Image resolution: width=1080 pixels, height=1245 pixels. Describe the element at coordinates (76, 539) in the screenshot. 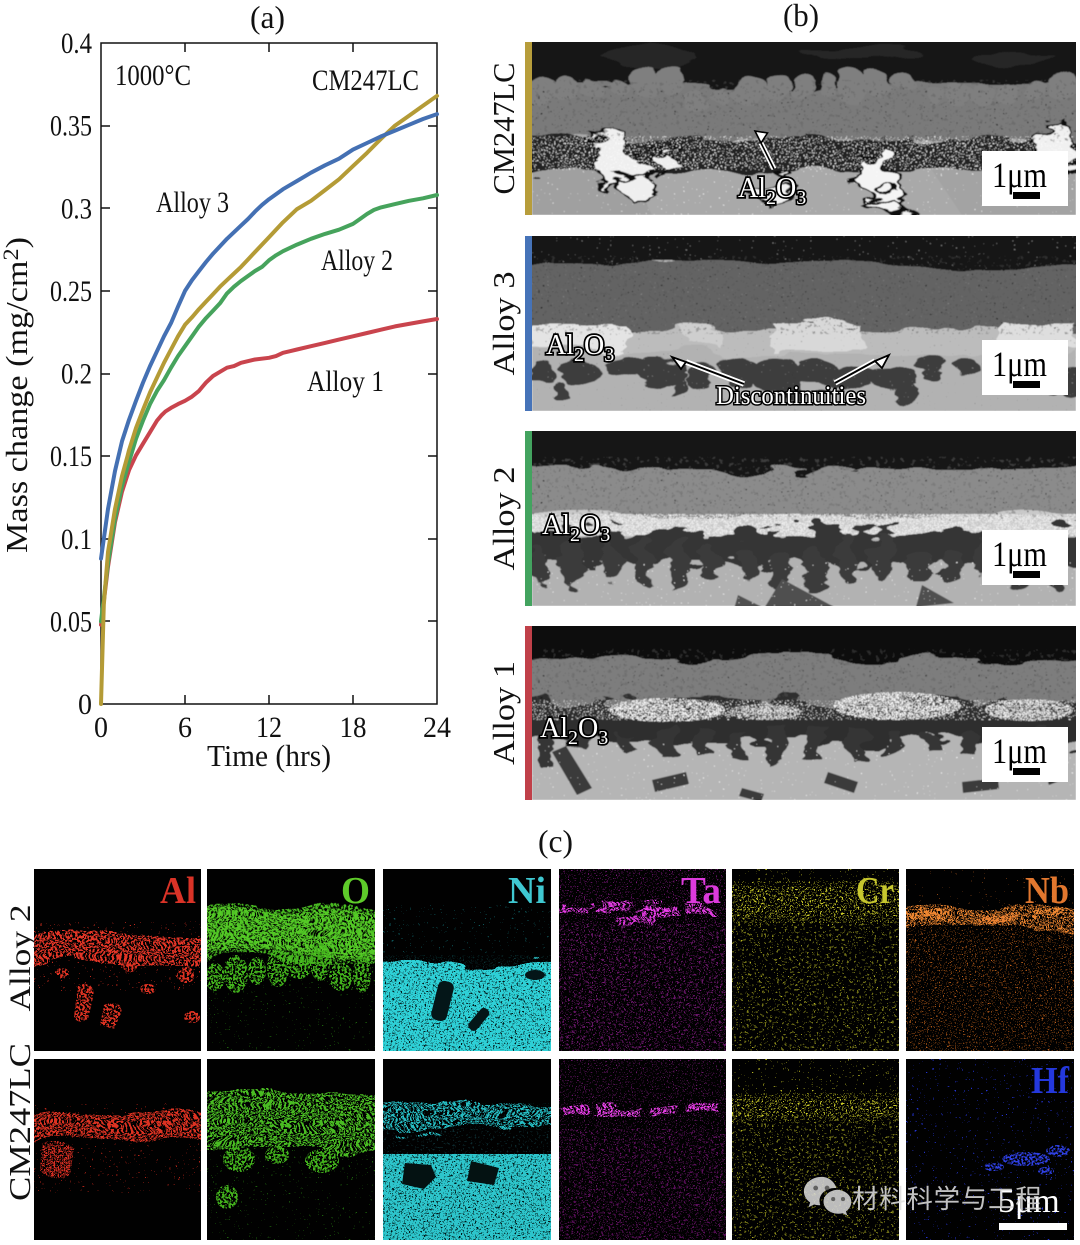

I see `svg-text: 0.1` at that location.